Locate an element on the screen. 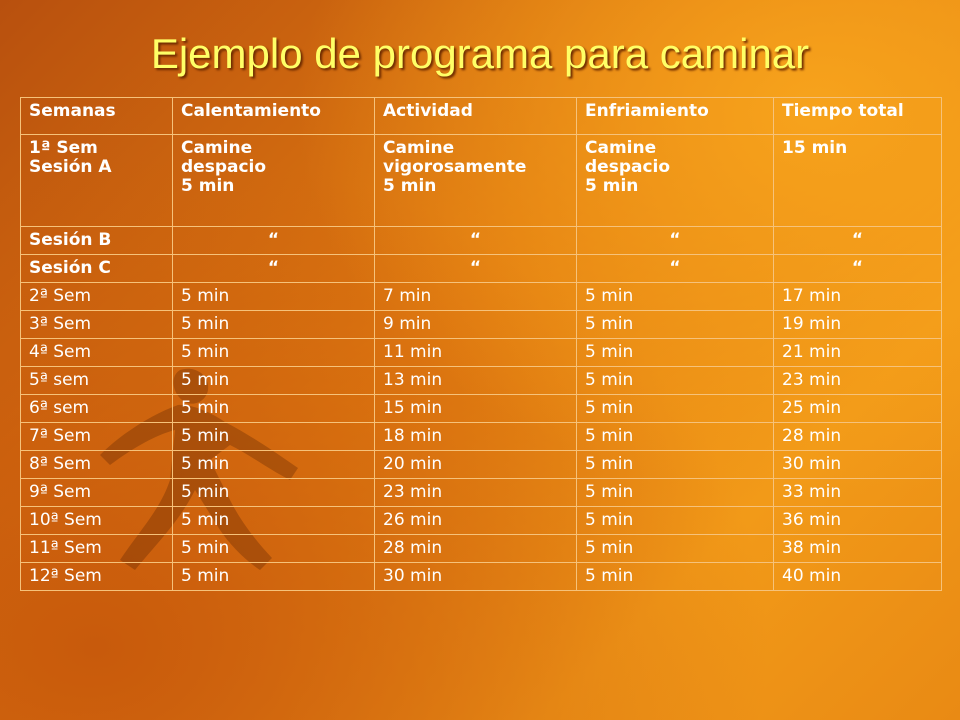 The image size is (960, 720). table-row: 7ª Sem 5 min 18 min 5 min 28 min is located at coordinates (481, 436).